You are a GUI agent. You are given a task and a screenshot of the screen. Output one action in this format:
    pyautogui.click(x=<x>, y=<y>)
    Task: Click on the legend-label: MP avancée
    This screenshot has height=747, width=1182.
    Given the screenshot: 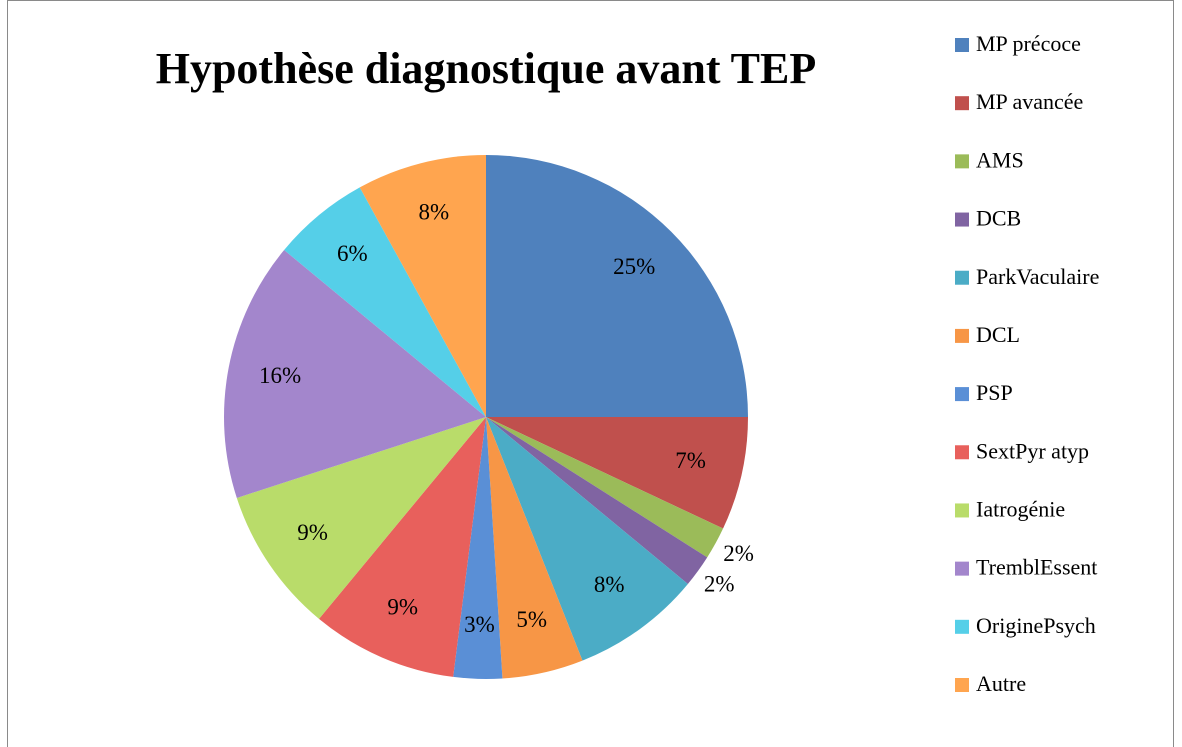 What is the action you would take?
    pyautogui.click(x=1029, y=101)
    